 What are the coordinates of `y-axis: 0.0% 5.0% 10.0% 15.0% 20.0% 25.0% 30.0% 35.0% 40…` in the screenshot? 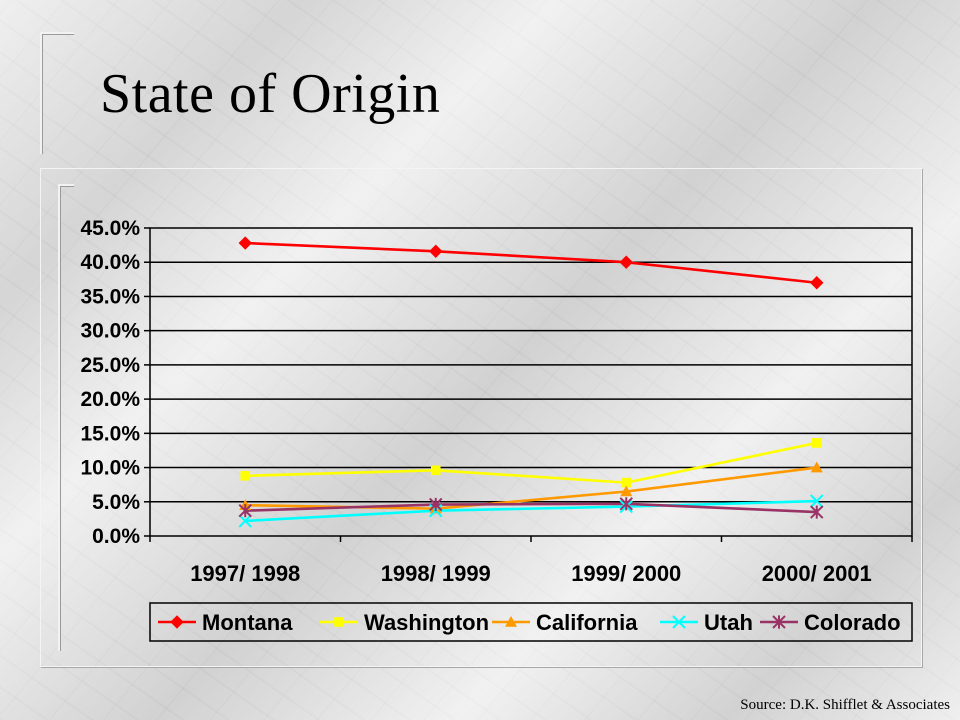 It's located at (115, 382).